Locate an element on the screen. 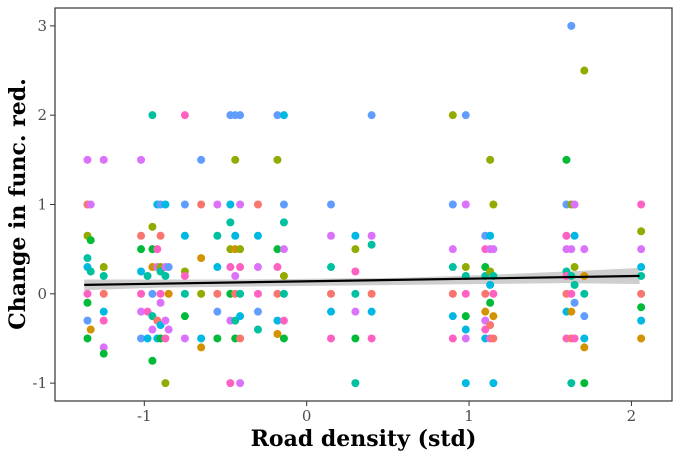 This screenshot has height=457, width=680. trend-line-path is located at coordinates (362, 280).